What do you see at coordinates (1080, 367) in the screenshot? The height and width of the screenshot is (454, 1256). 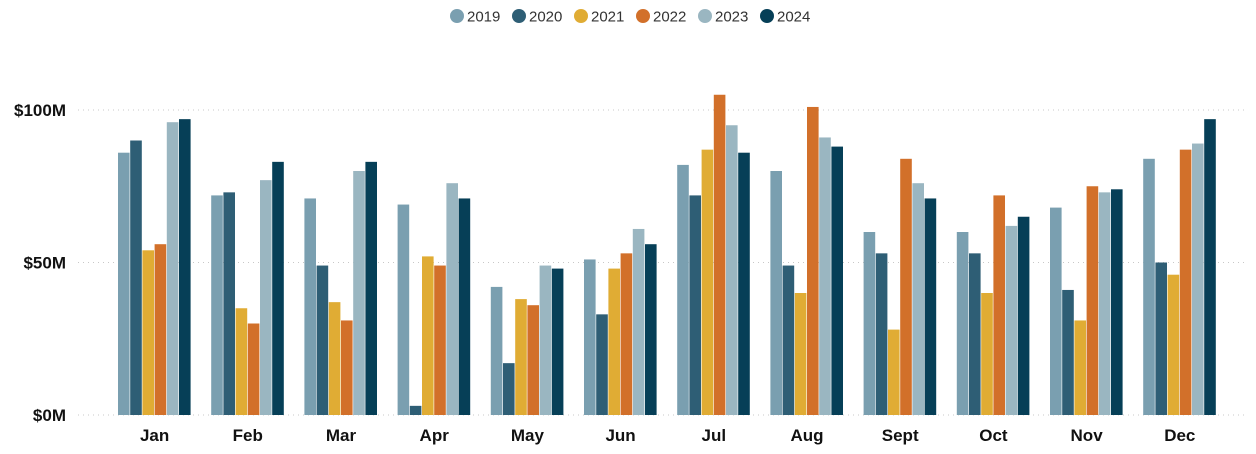 I see `bar-nov-2021` at bounding box center [1080, 367].